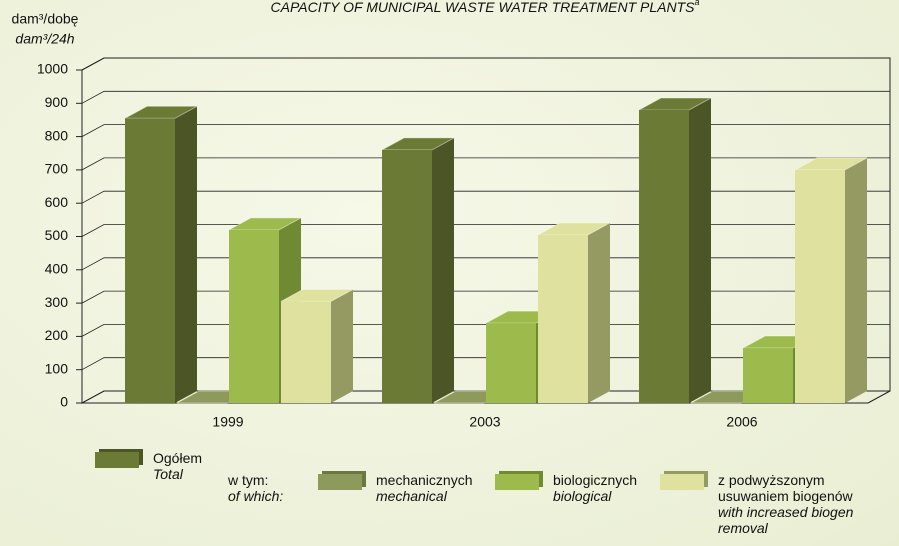 The image size is (899, 546). I want to click on legend-group: of which:, so click(256, 496).